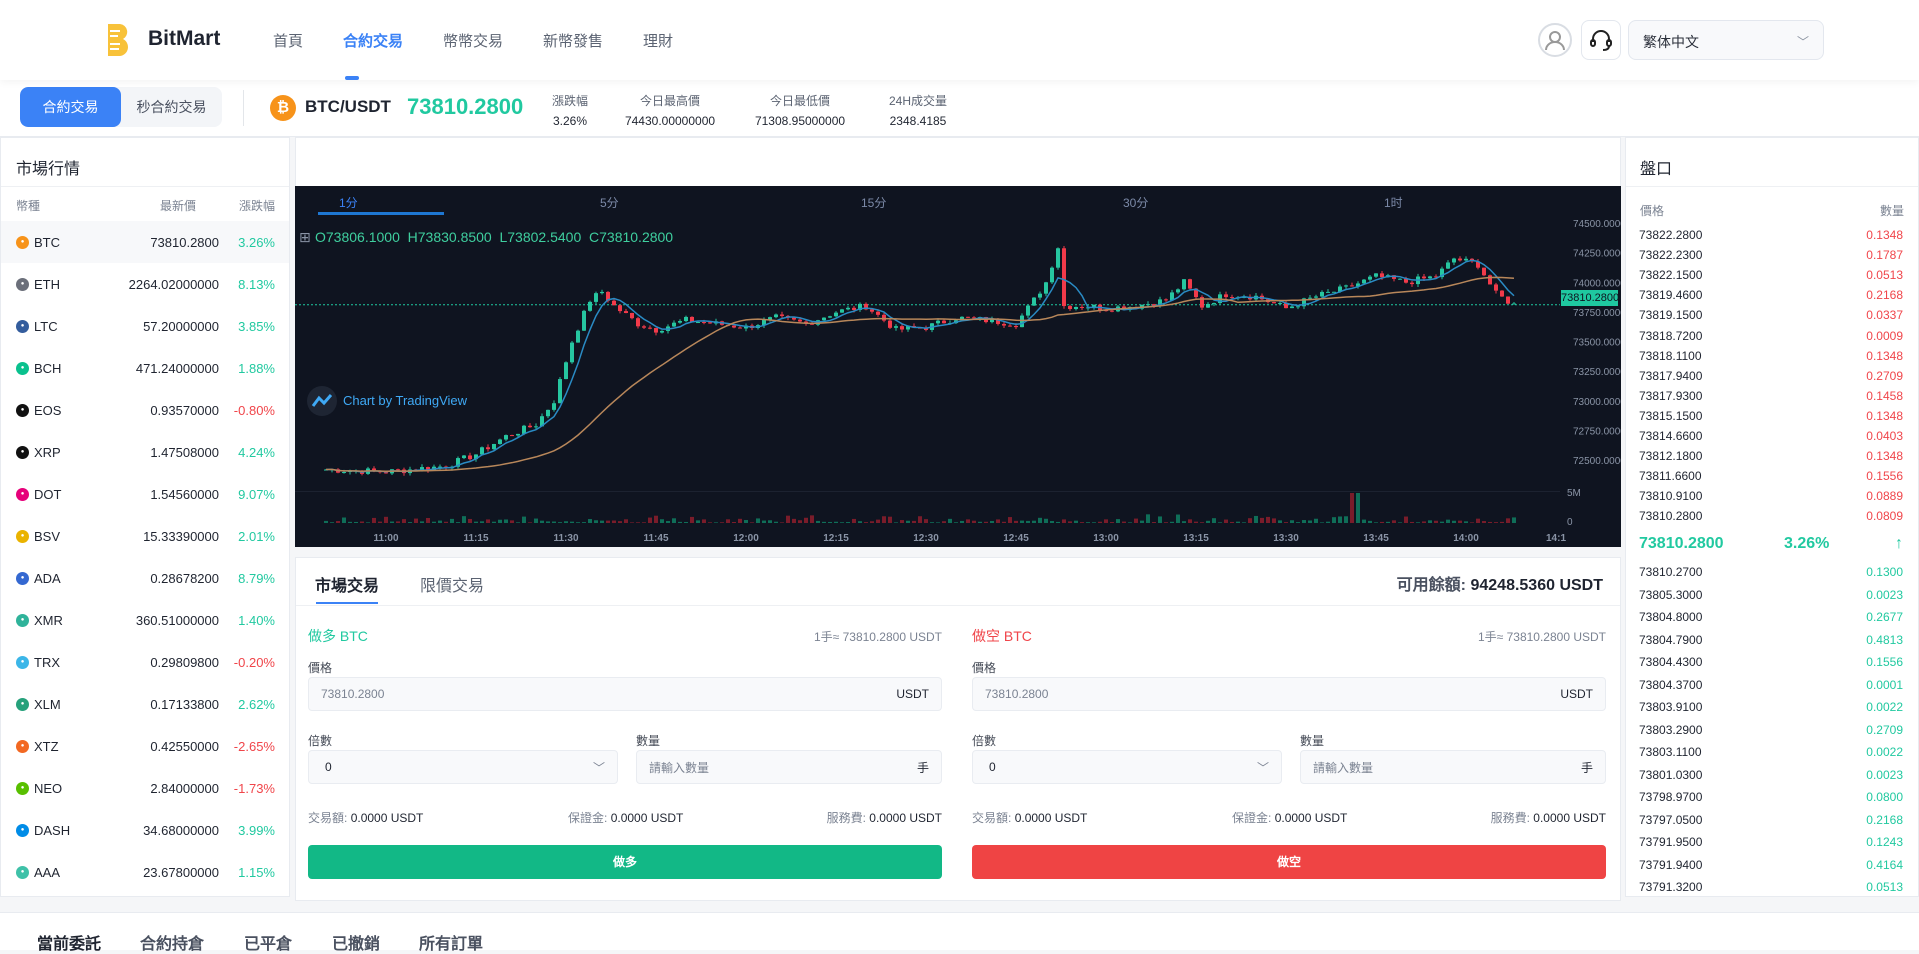 The width and height of the screenshot is (1919, 954). Describe the element at coordinates (184, 38) in the screenshot. I see `brand-name: BitMart` at that location.